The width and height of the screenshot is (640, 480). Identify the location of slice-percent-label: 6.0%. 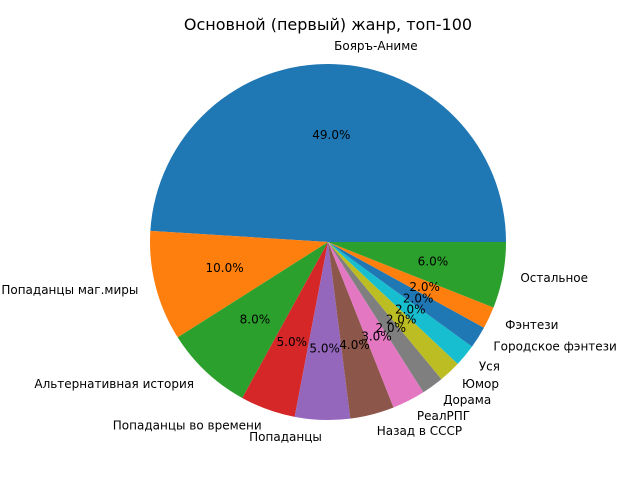
(433, 262).